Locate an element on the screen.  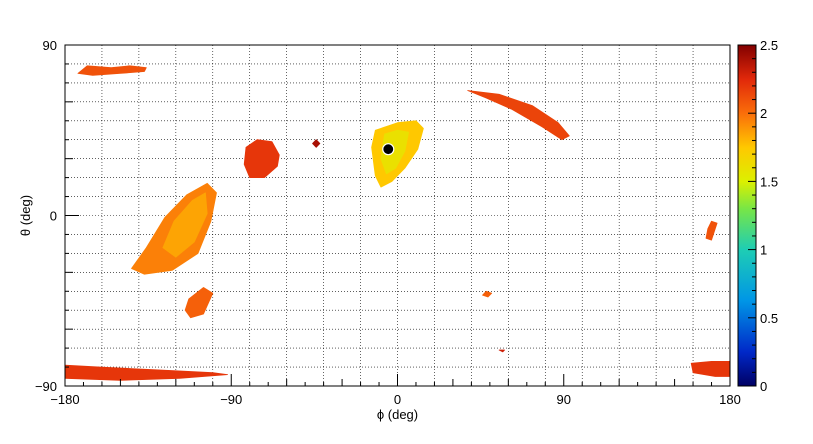
colorbar-tick-label: 0 is located at coordinates (763, 386).